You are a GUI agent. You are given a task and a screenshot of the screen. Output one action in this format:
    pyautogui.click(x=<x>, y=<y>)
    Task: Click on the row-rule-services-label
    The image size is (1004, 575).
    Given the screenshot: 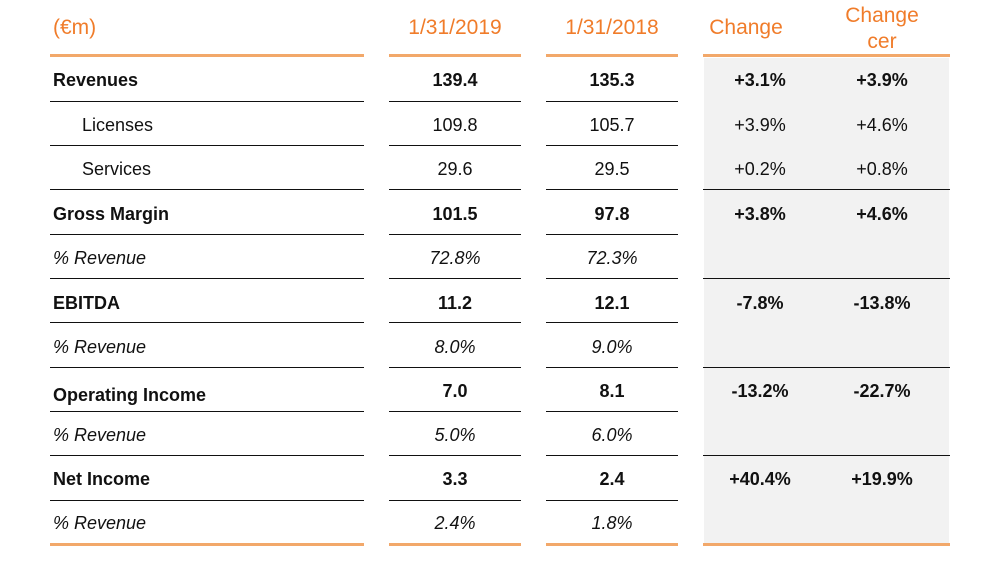 What is the action you would take?
    pyautogui.click(x=207, y=189)
    